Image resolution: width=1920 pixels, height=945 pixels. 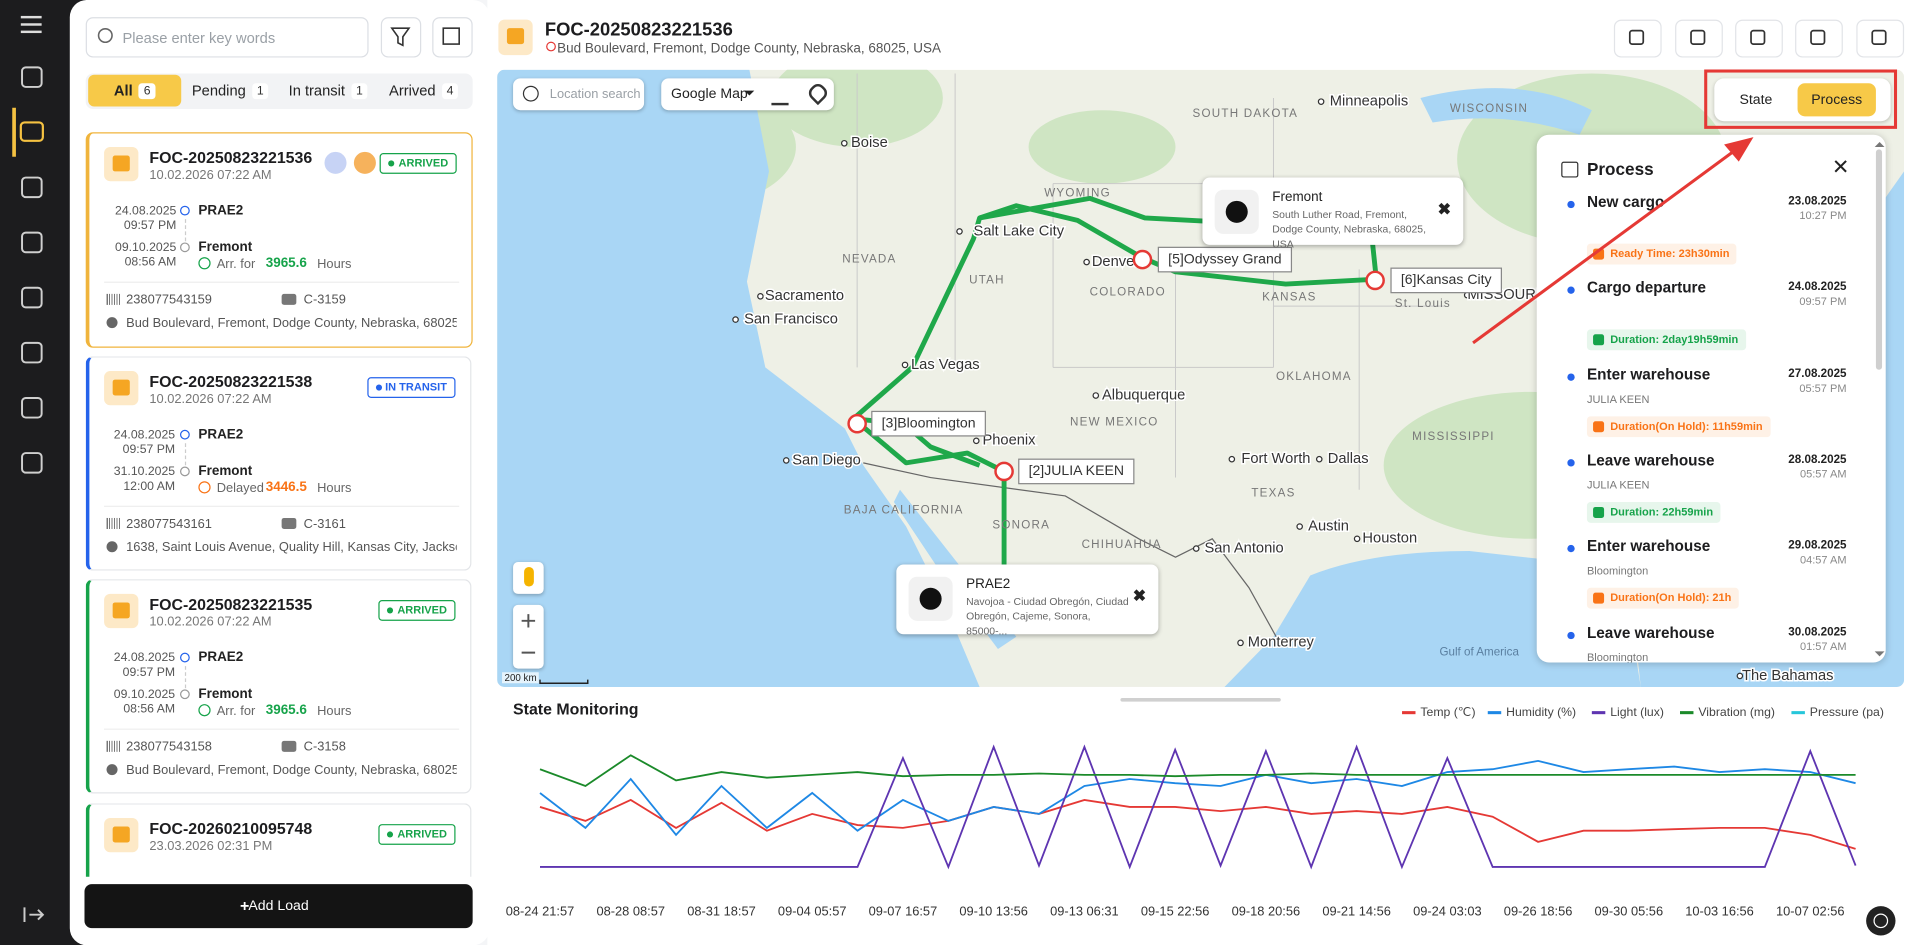 What do you see at coordinates (780, 96) in the screenshot?
I see `measure-tool` at bounding box center [780, 96].